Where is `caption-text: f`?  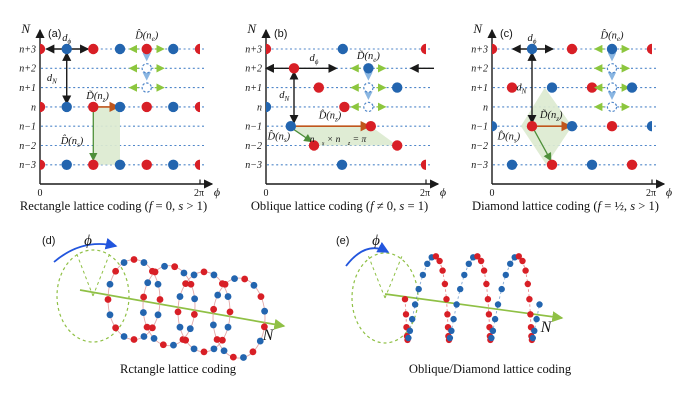 caption-text: f is located at coordinates (150, 206).